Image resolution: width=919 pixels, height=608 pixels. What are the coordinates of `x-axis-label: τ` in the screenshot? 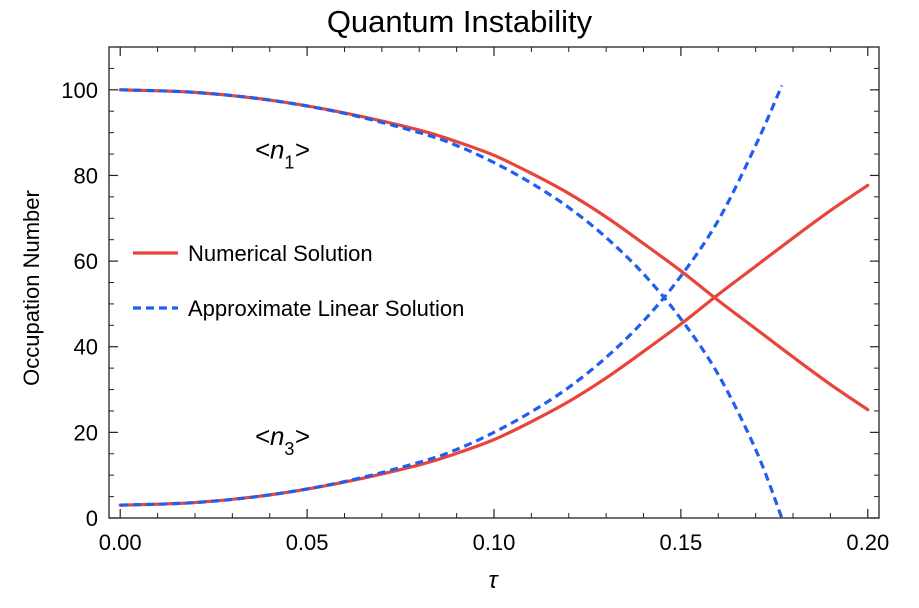 It's located at (494, 580).